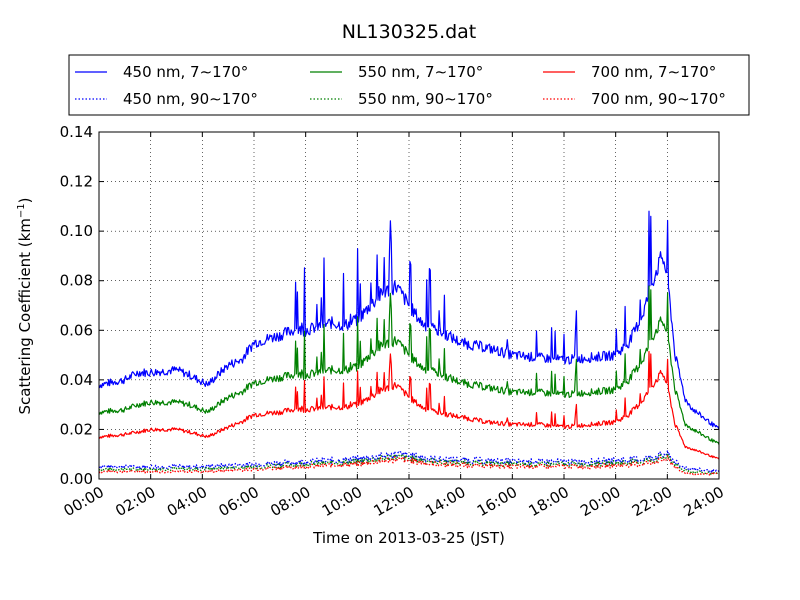  I want to click on x-tick-label: 04:00, so click(187, 501).